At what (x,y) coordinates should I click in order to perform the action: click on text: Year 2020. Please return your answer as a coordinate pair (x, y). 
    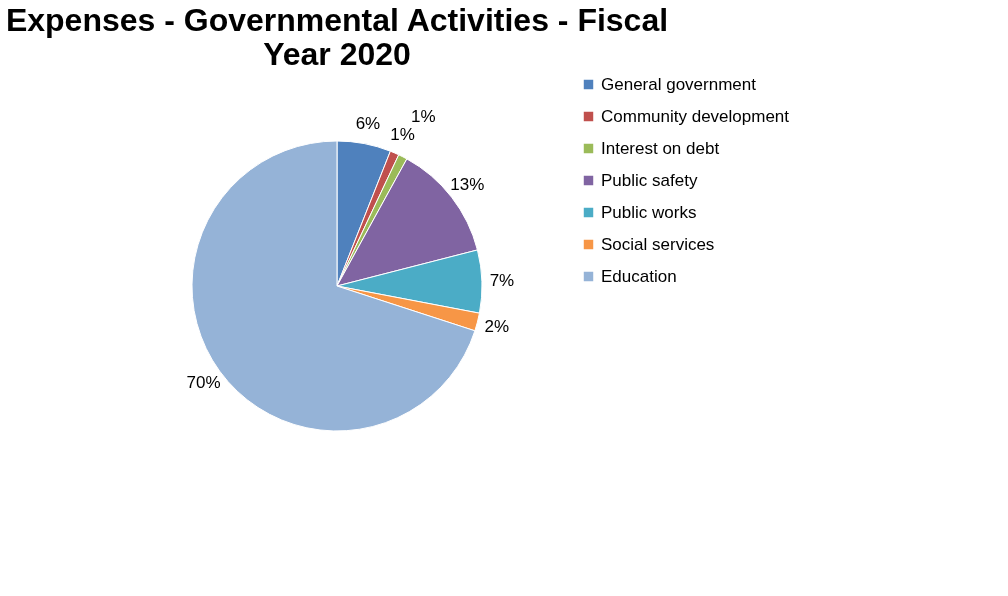
    Looking at the image, I should click on (337, 54).